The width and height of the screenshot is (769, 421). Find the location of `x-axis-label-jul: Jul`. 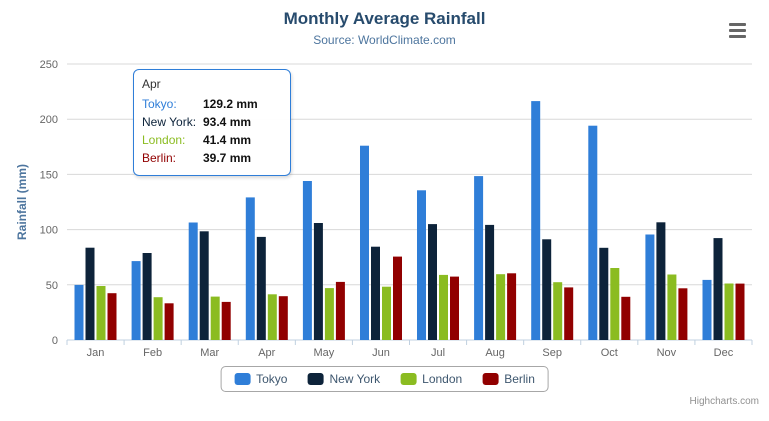

x-axis-label-jul: Jul is located at coordinates (438, 353).